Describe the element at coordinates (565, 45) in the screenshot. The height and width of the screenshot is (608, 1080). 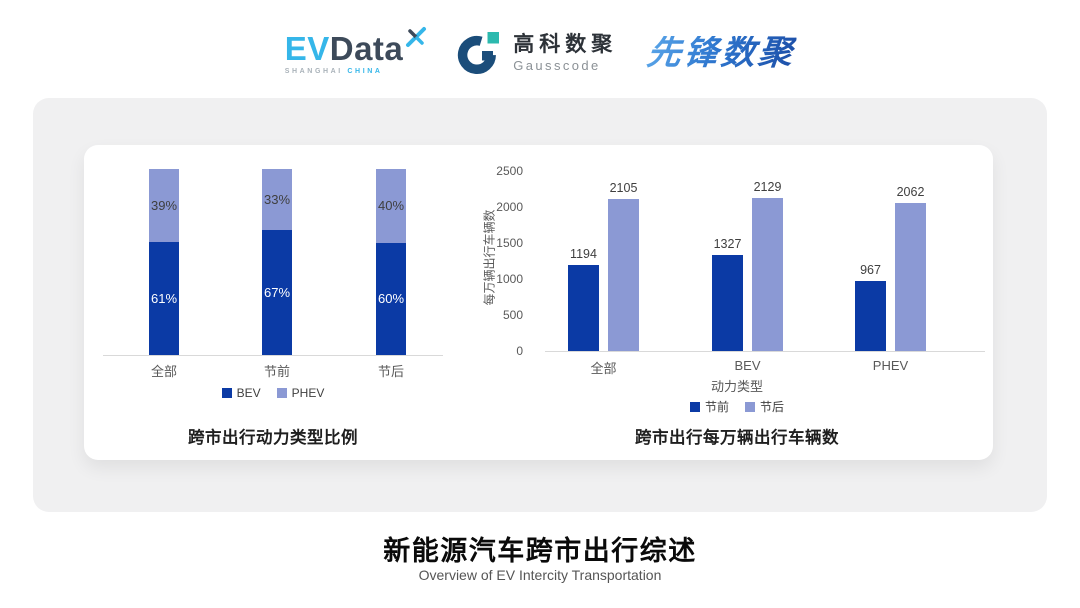
I see `gausscode-cn-text: 高科数聚` at that location.